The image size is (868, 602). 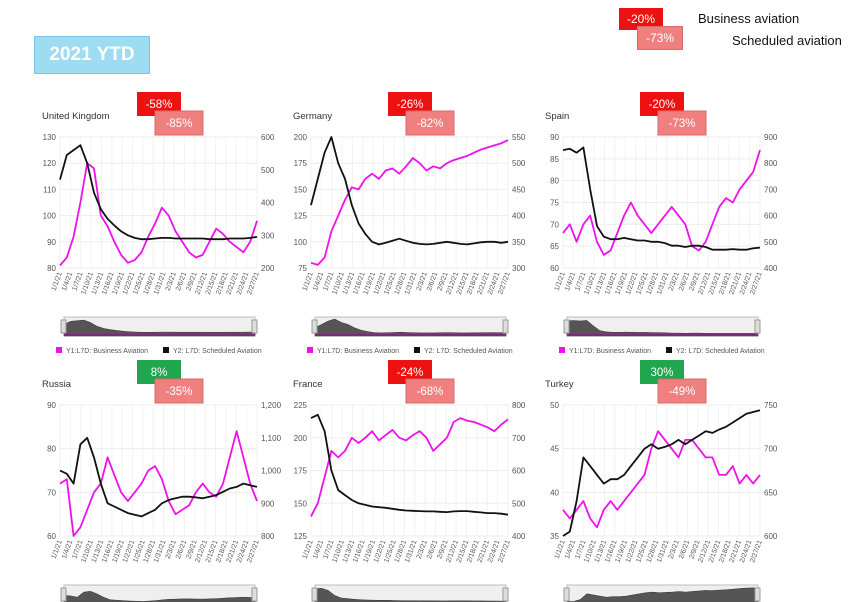 What do you see at coordinates (51, 536) in the screenshot?
I see `y1-tick-label: 60` at bounding box center [51, 536].